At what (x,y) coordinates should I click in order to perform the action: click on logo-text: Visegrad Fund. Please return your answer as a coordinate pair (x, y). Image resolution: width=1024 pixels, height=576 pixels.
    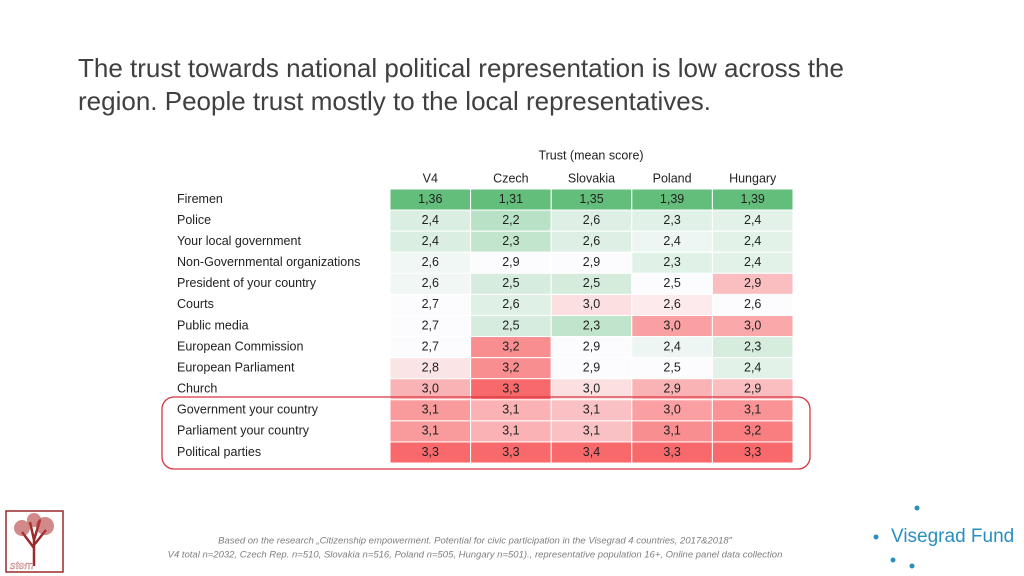
    Looking at the image, I should click on (952, 536).